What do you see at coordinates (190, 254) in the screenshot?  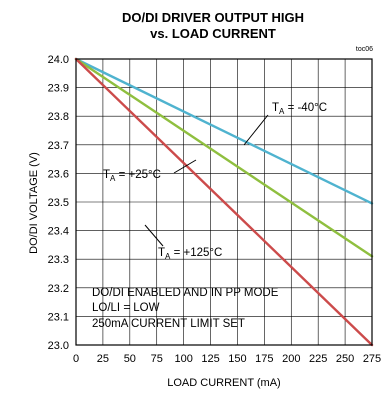 I see `series-label-plus125: TA = +125°C` at bounding box center [190, 254].